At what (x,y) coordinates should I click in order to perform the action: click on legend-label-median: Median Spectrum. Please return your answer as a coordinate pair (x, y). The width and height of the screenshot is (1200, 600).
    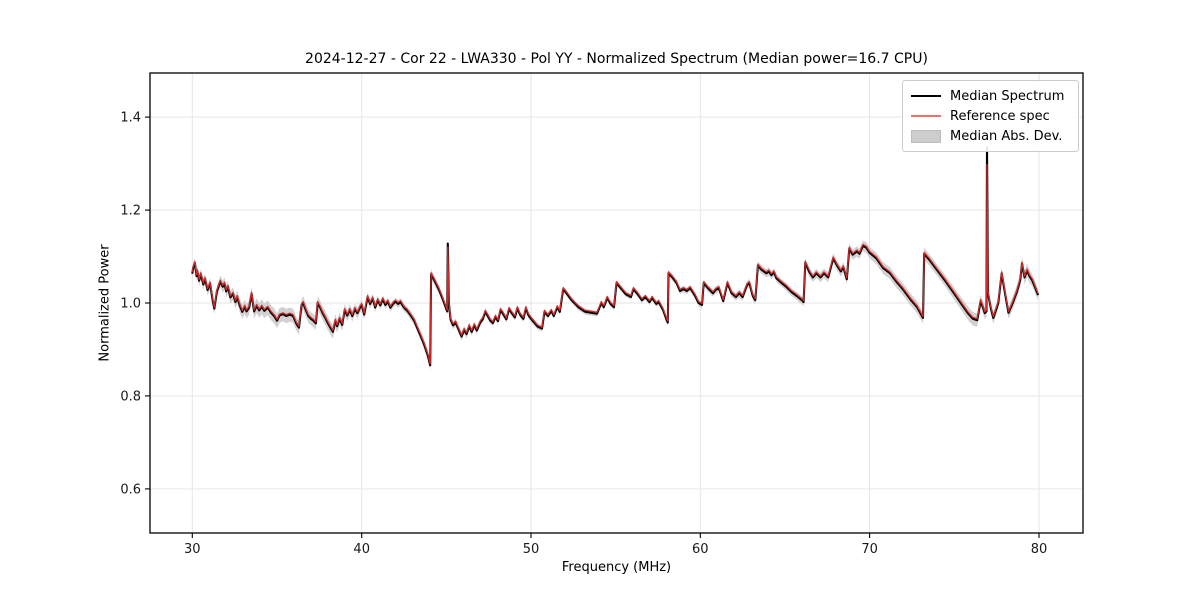
    Looking at the image, I should click on (1007, 96).